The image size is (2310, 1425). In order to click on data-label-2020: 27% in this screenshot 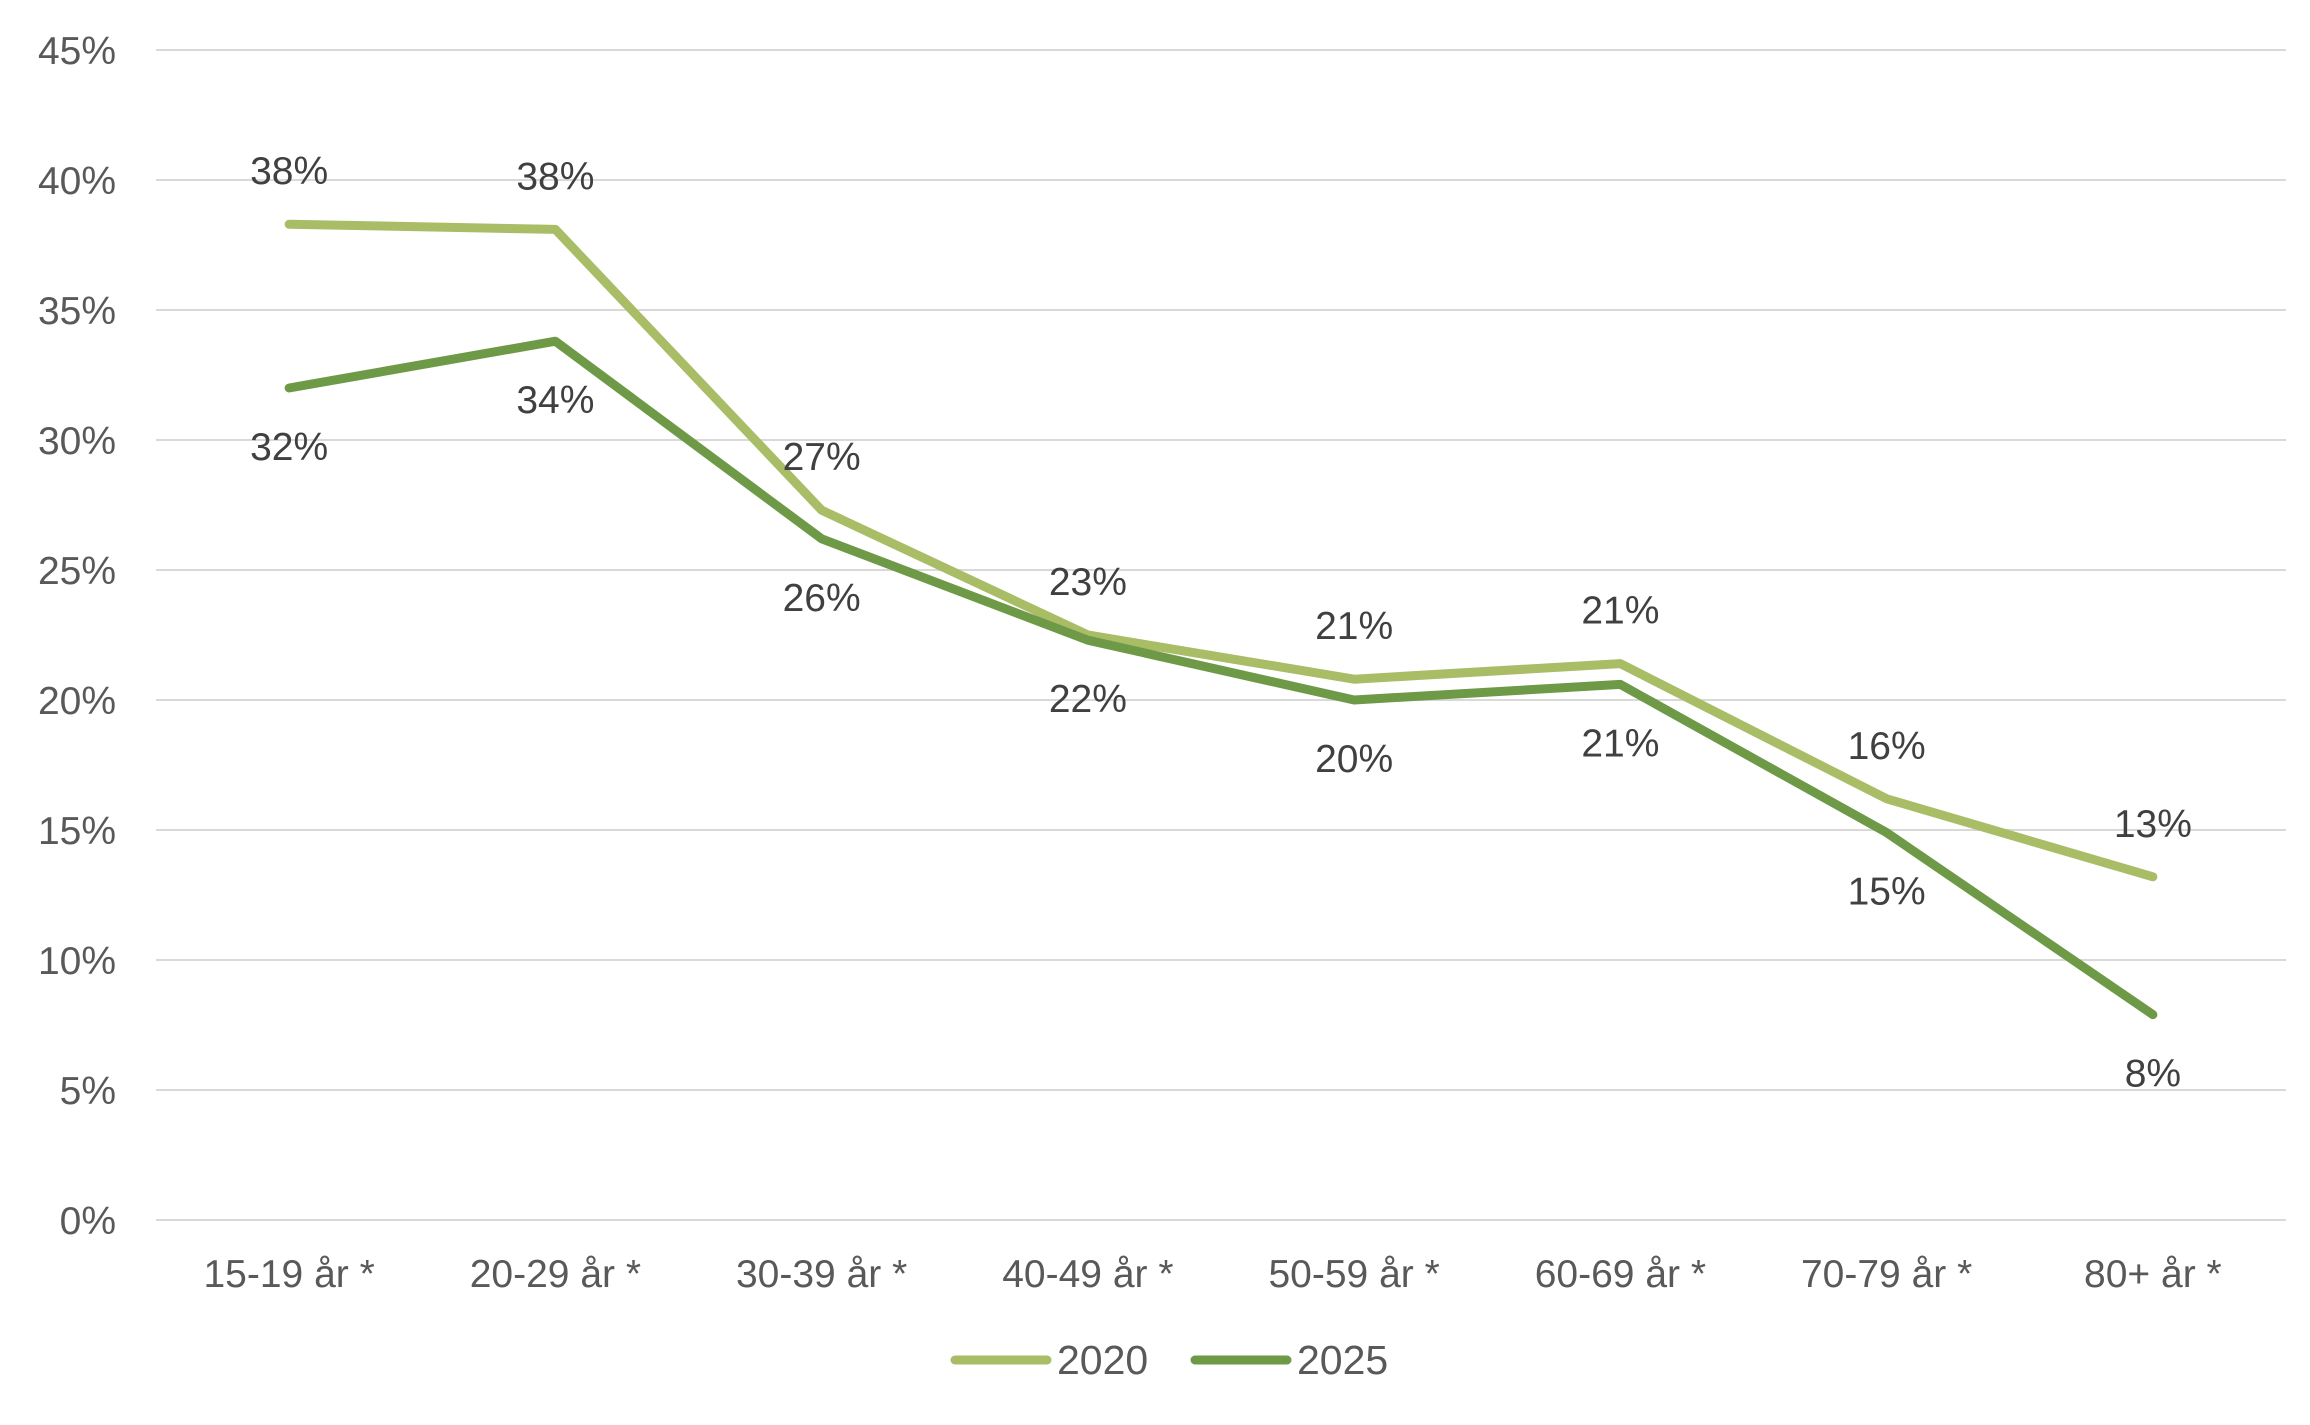, I will do `click(822, 457)`.